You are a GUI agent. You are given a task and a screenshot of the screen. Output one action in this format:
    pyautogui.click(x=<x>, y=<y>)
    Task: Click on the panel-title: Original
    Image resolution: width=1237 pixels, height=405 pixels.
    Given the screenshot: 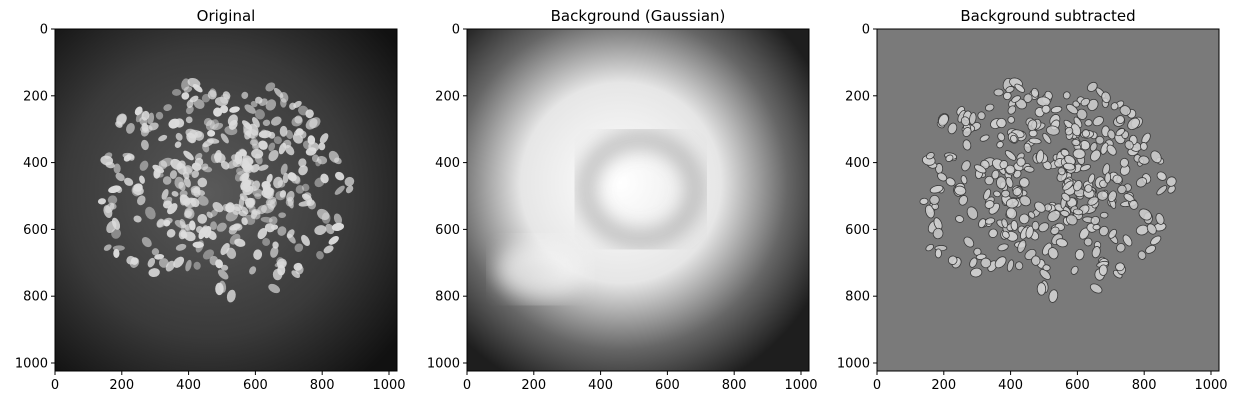 What is the action you would take?
    pyautogui.click(x=226, y=16)
    